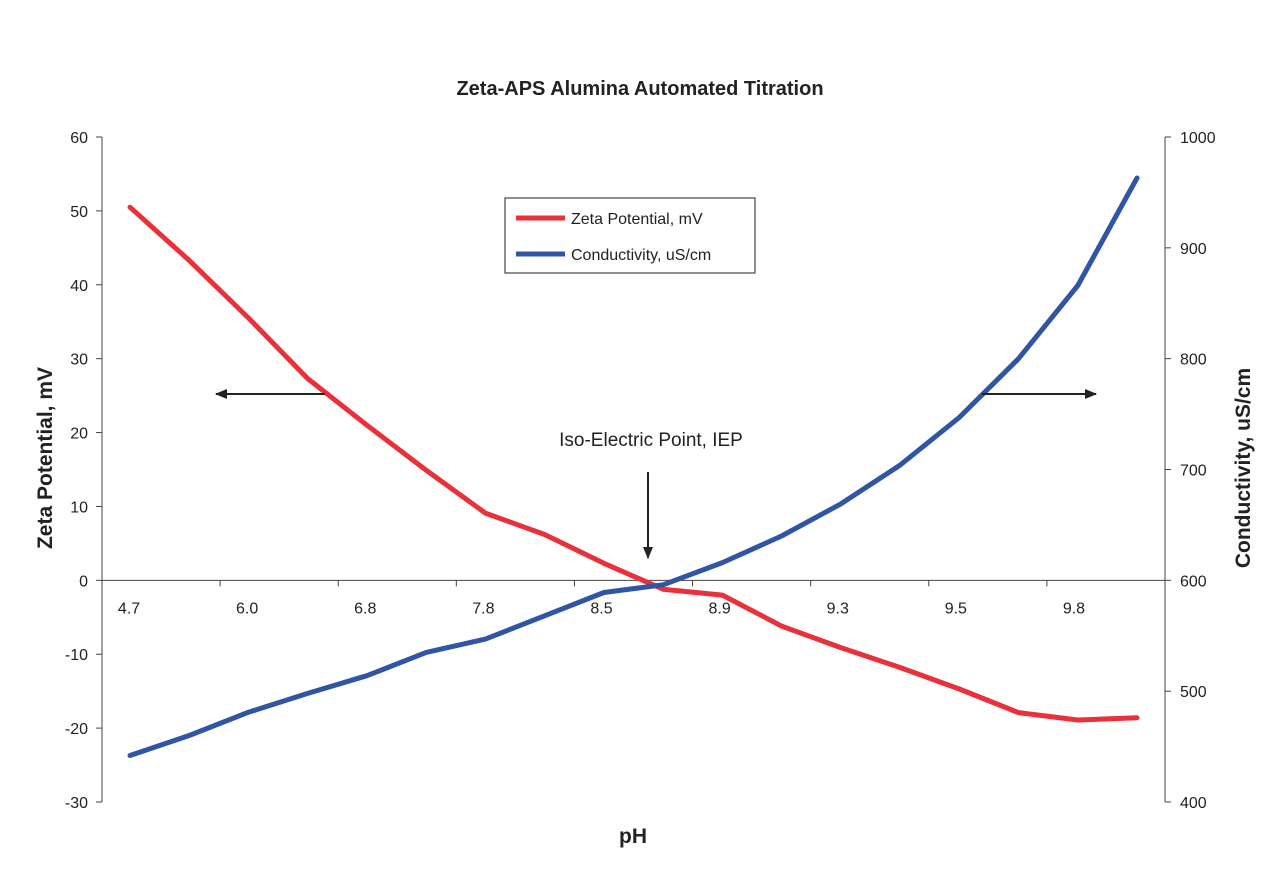 Image resolution: width=1281 pixels, height=876 pixels. What do you see at coordinates (79, 212) in the screenshot?
I see `left-tick-label: 50` at bounding box center [79, 212].